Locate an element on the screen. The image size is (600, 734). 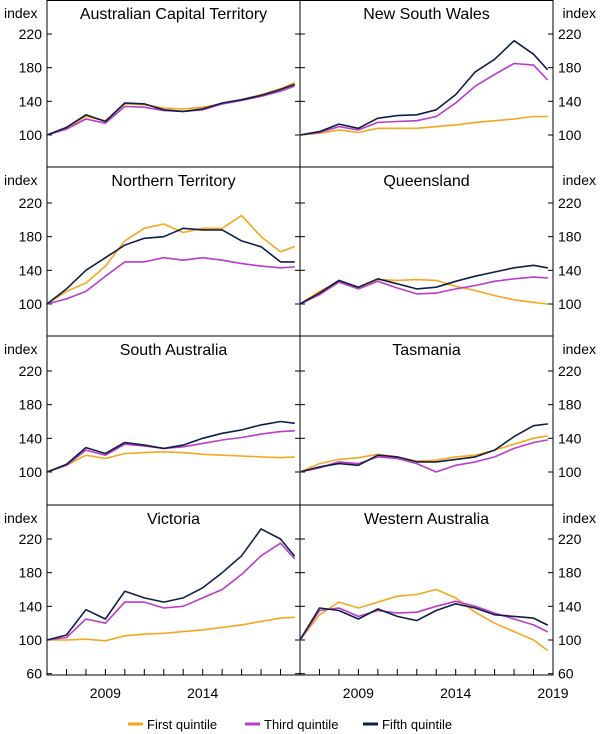
legend-label: Fifth quintile is located at coordinates (417, 724).